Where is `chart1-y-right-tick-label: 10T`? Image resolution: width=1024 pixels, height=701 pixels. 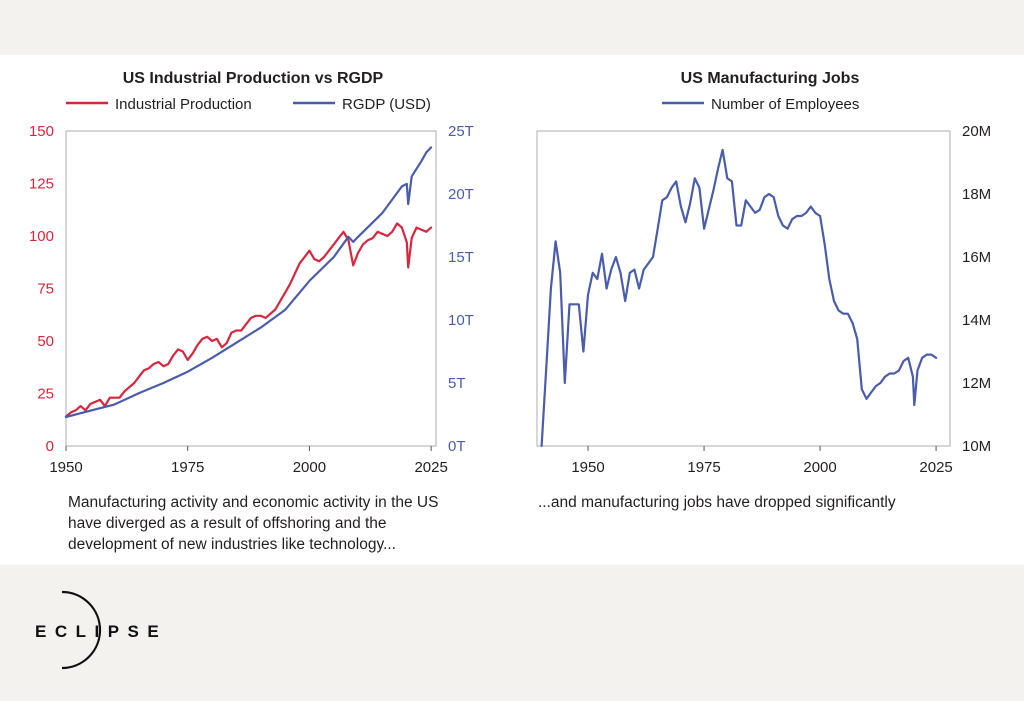 chart1-y-right-tick-label: 10T is located at coordinates (461, 320).